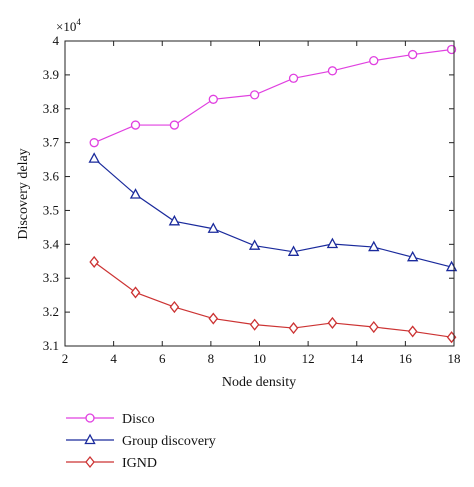  I want to click on y-multiplier: ×10⁴, so click(68, 25).